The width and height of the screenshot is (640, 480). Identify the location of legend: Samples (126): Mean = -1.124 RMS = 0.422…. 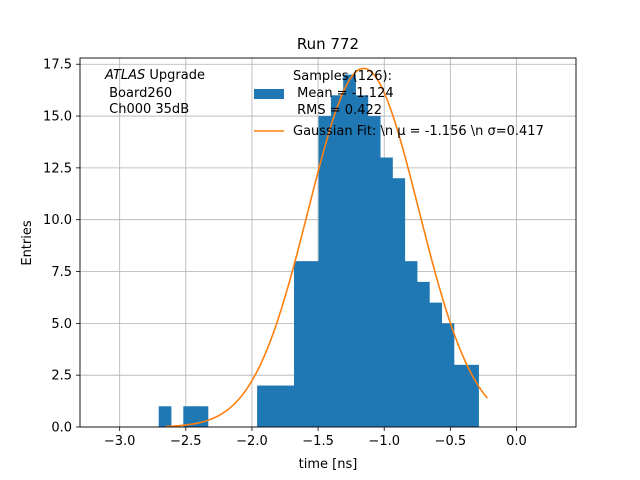
(399, 104).